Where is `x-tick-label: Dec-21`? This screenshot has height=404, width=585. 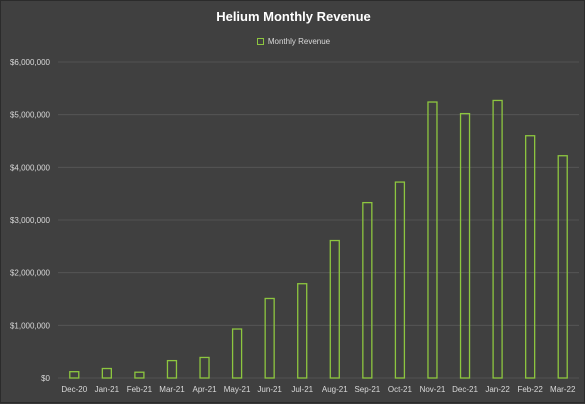
x-tick-label: Dec-21 is located at coordinates (465, 389).